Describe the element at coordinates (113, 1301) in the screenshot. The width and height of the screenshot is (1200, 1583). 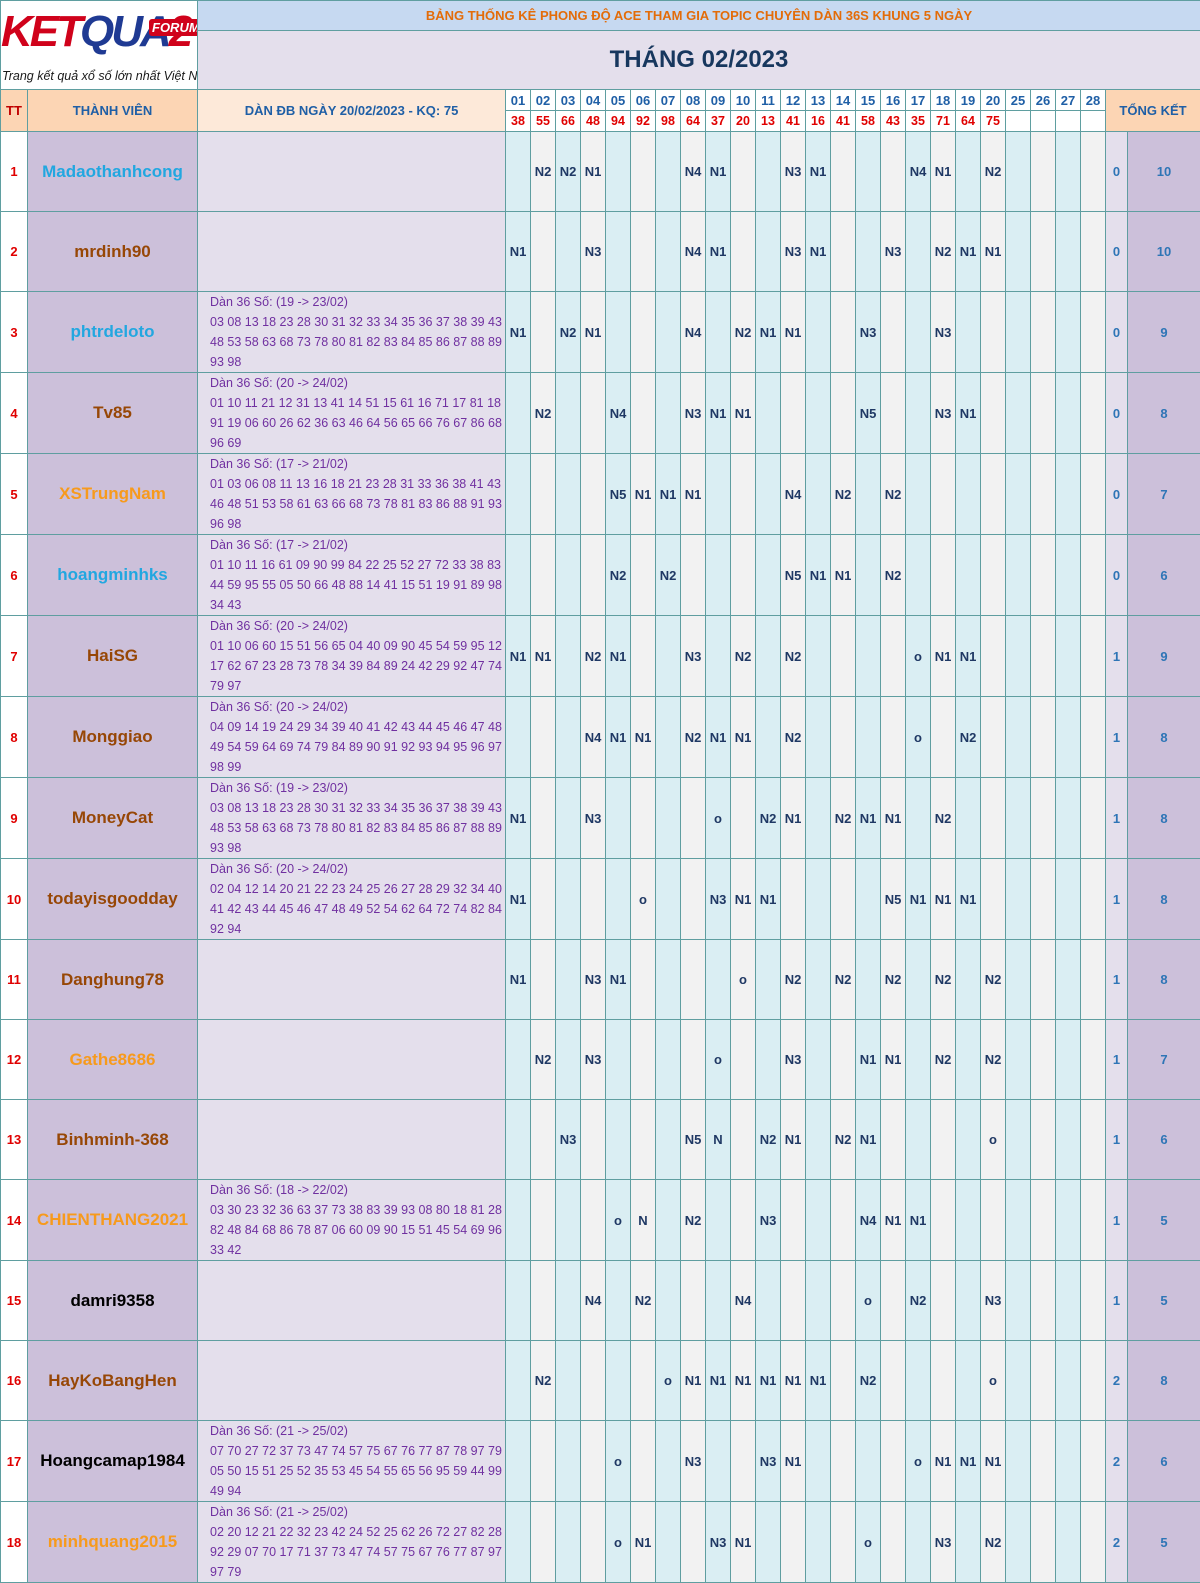
I see `member-name: damri9358` at that location.